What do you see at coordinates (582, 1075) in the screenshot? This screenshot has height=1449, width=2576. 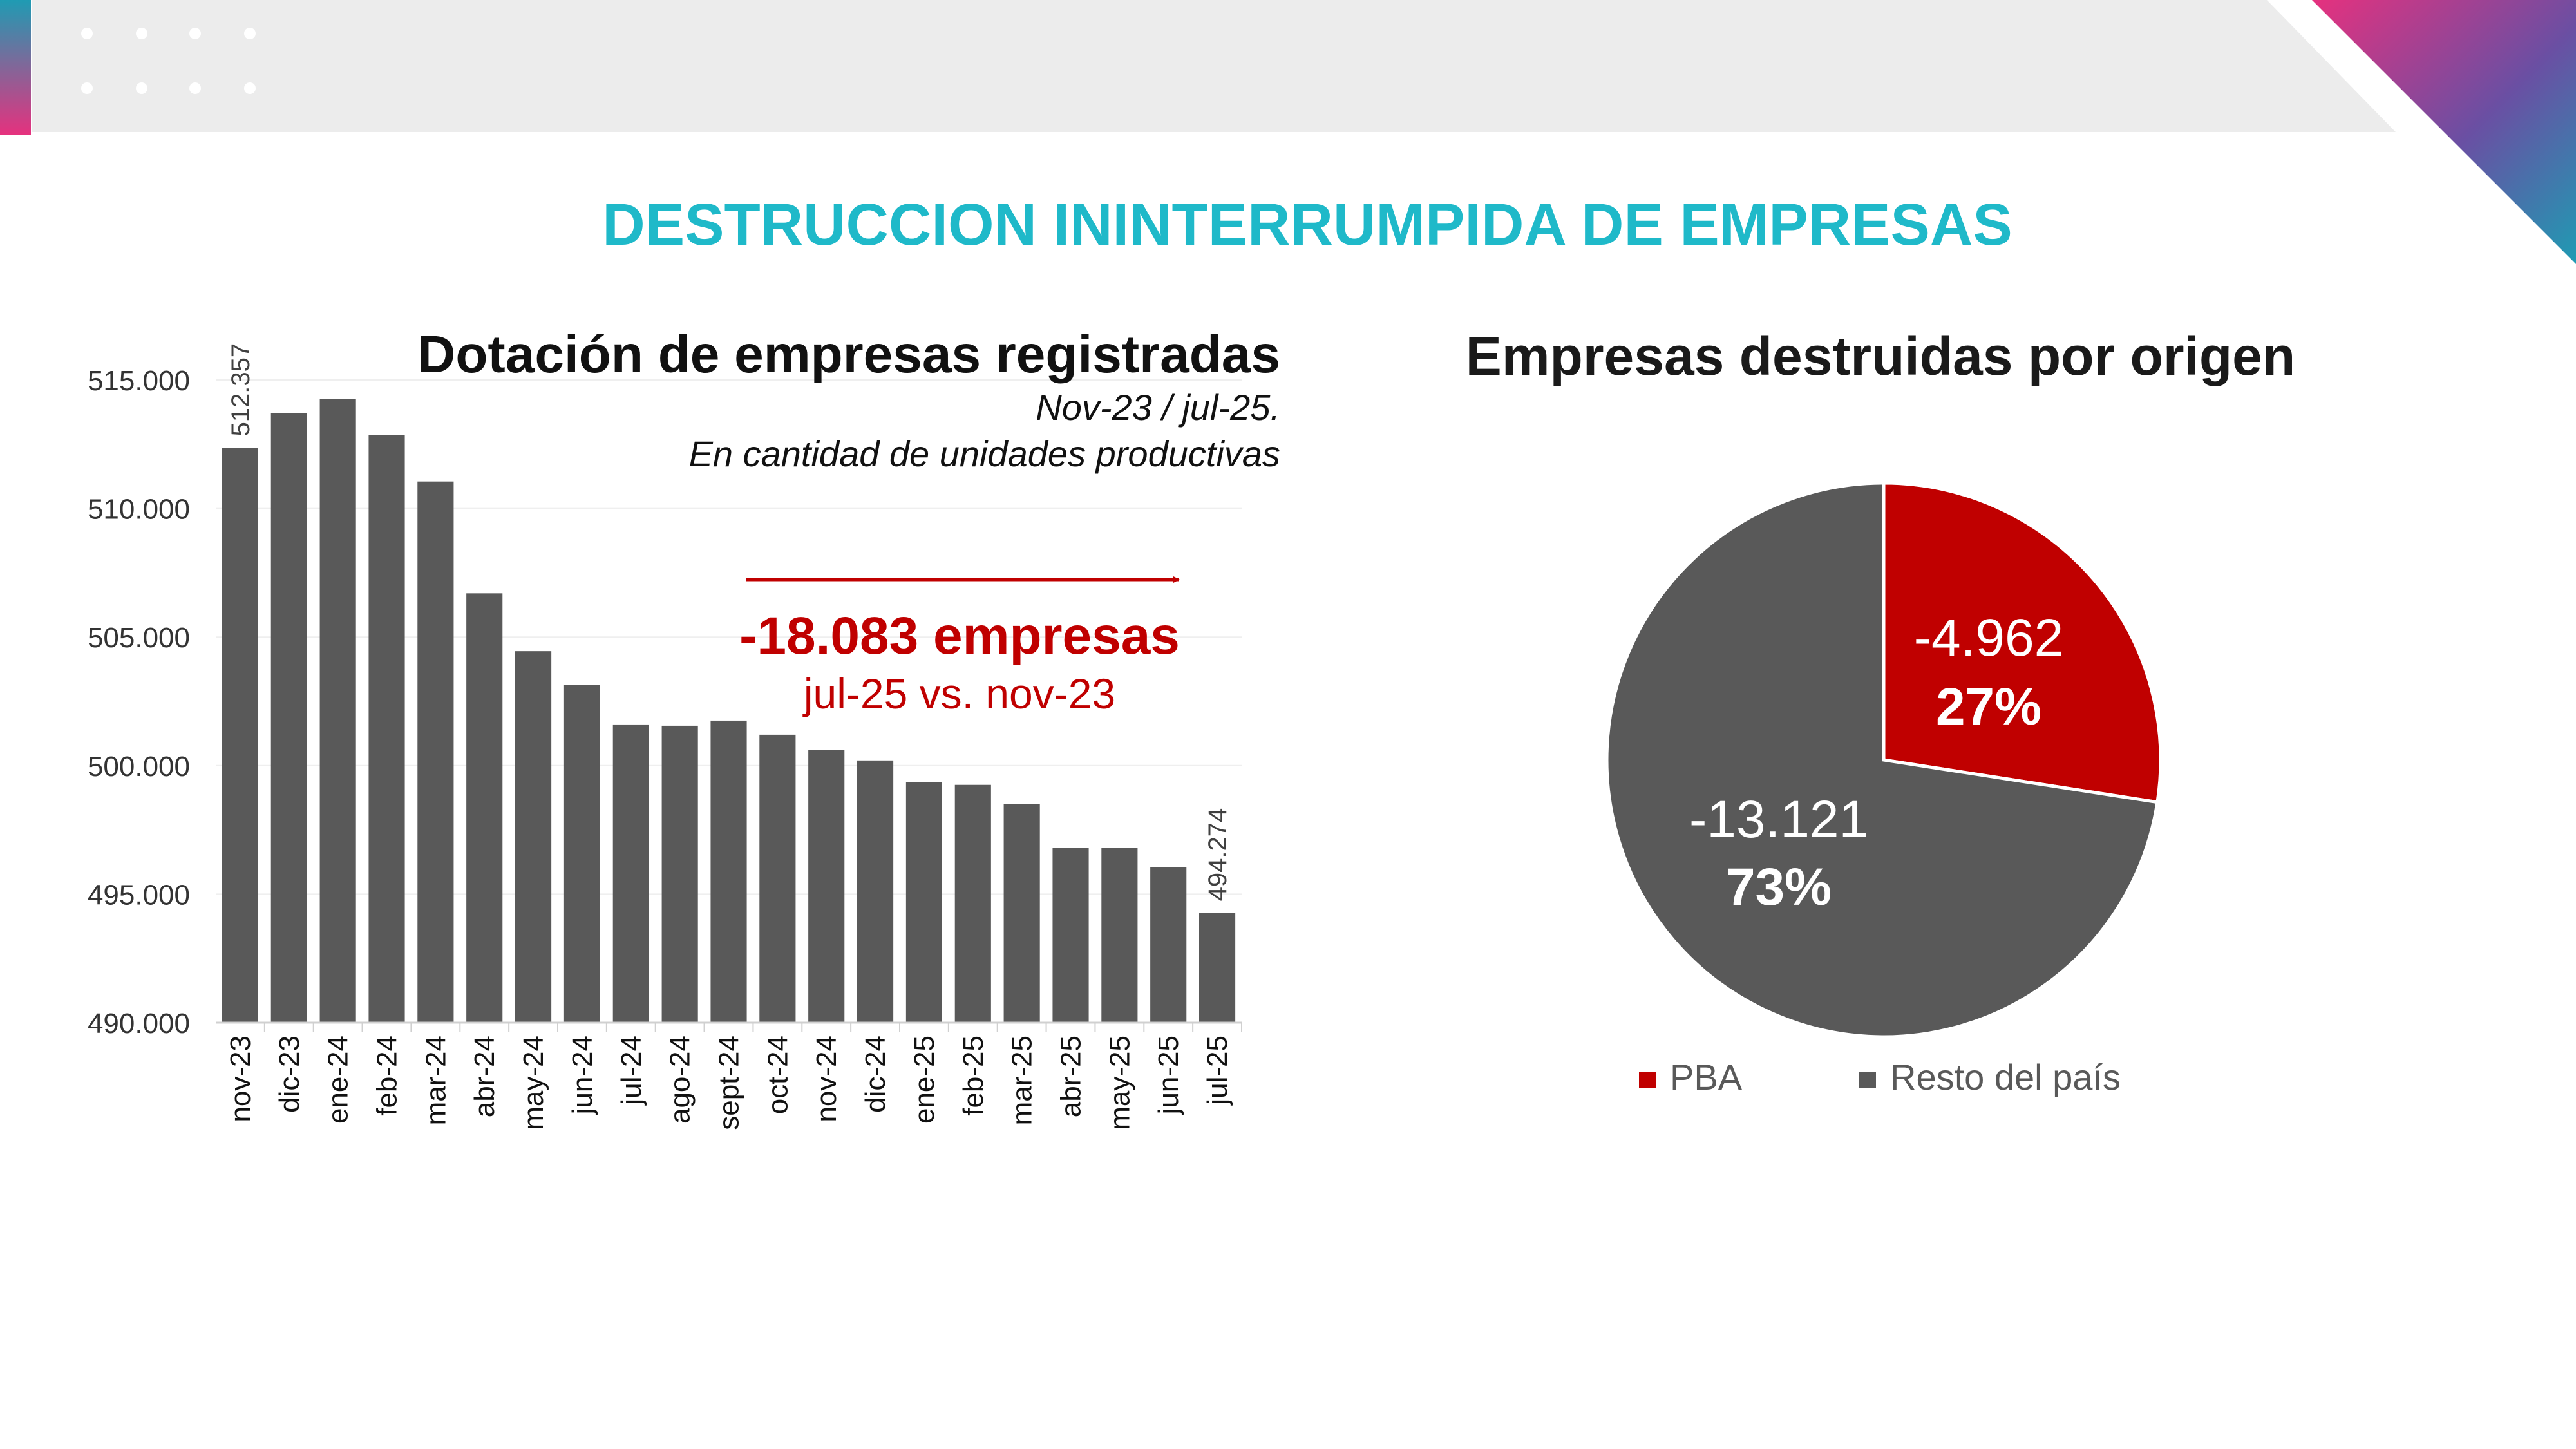 I see `x-tick-label-jun-24: jun-24` at bounding box center [582, 1075].